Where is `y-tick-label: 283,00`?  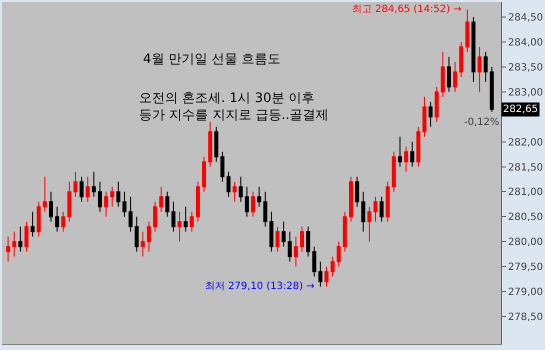 y-tick-label: 283,00 is located at coordinates (525, 92).